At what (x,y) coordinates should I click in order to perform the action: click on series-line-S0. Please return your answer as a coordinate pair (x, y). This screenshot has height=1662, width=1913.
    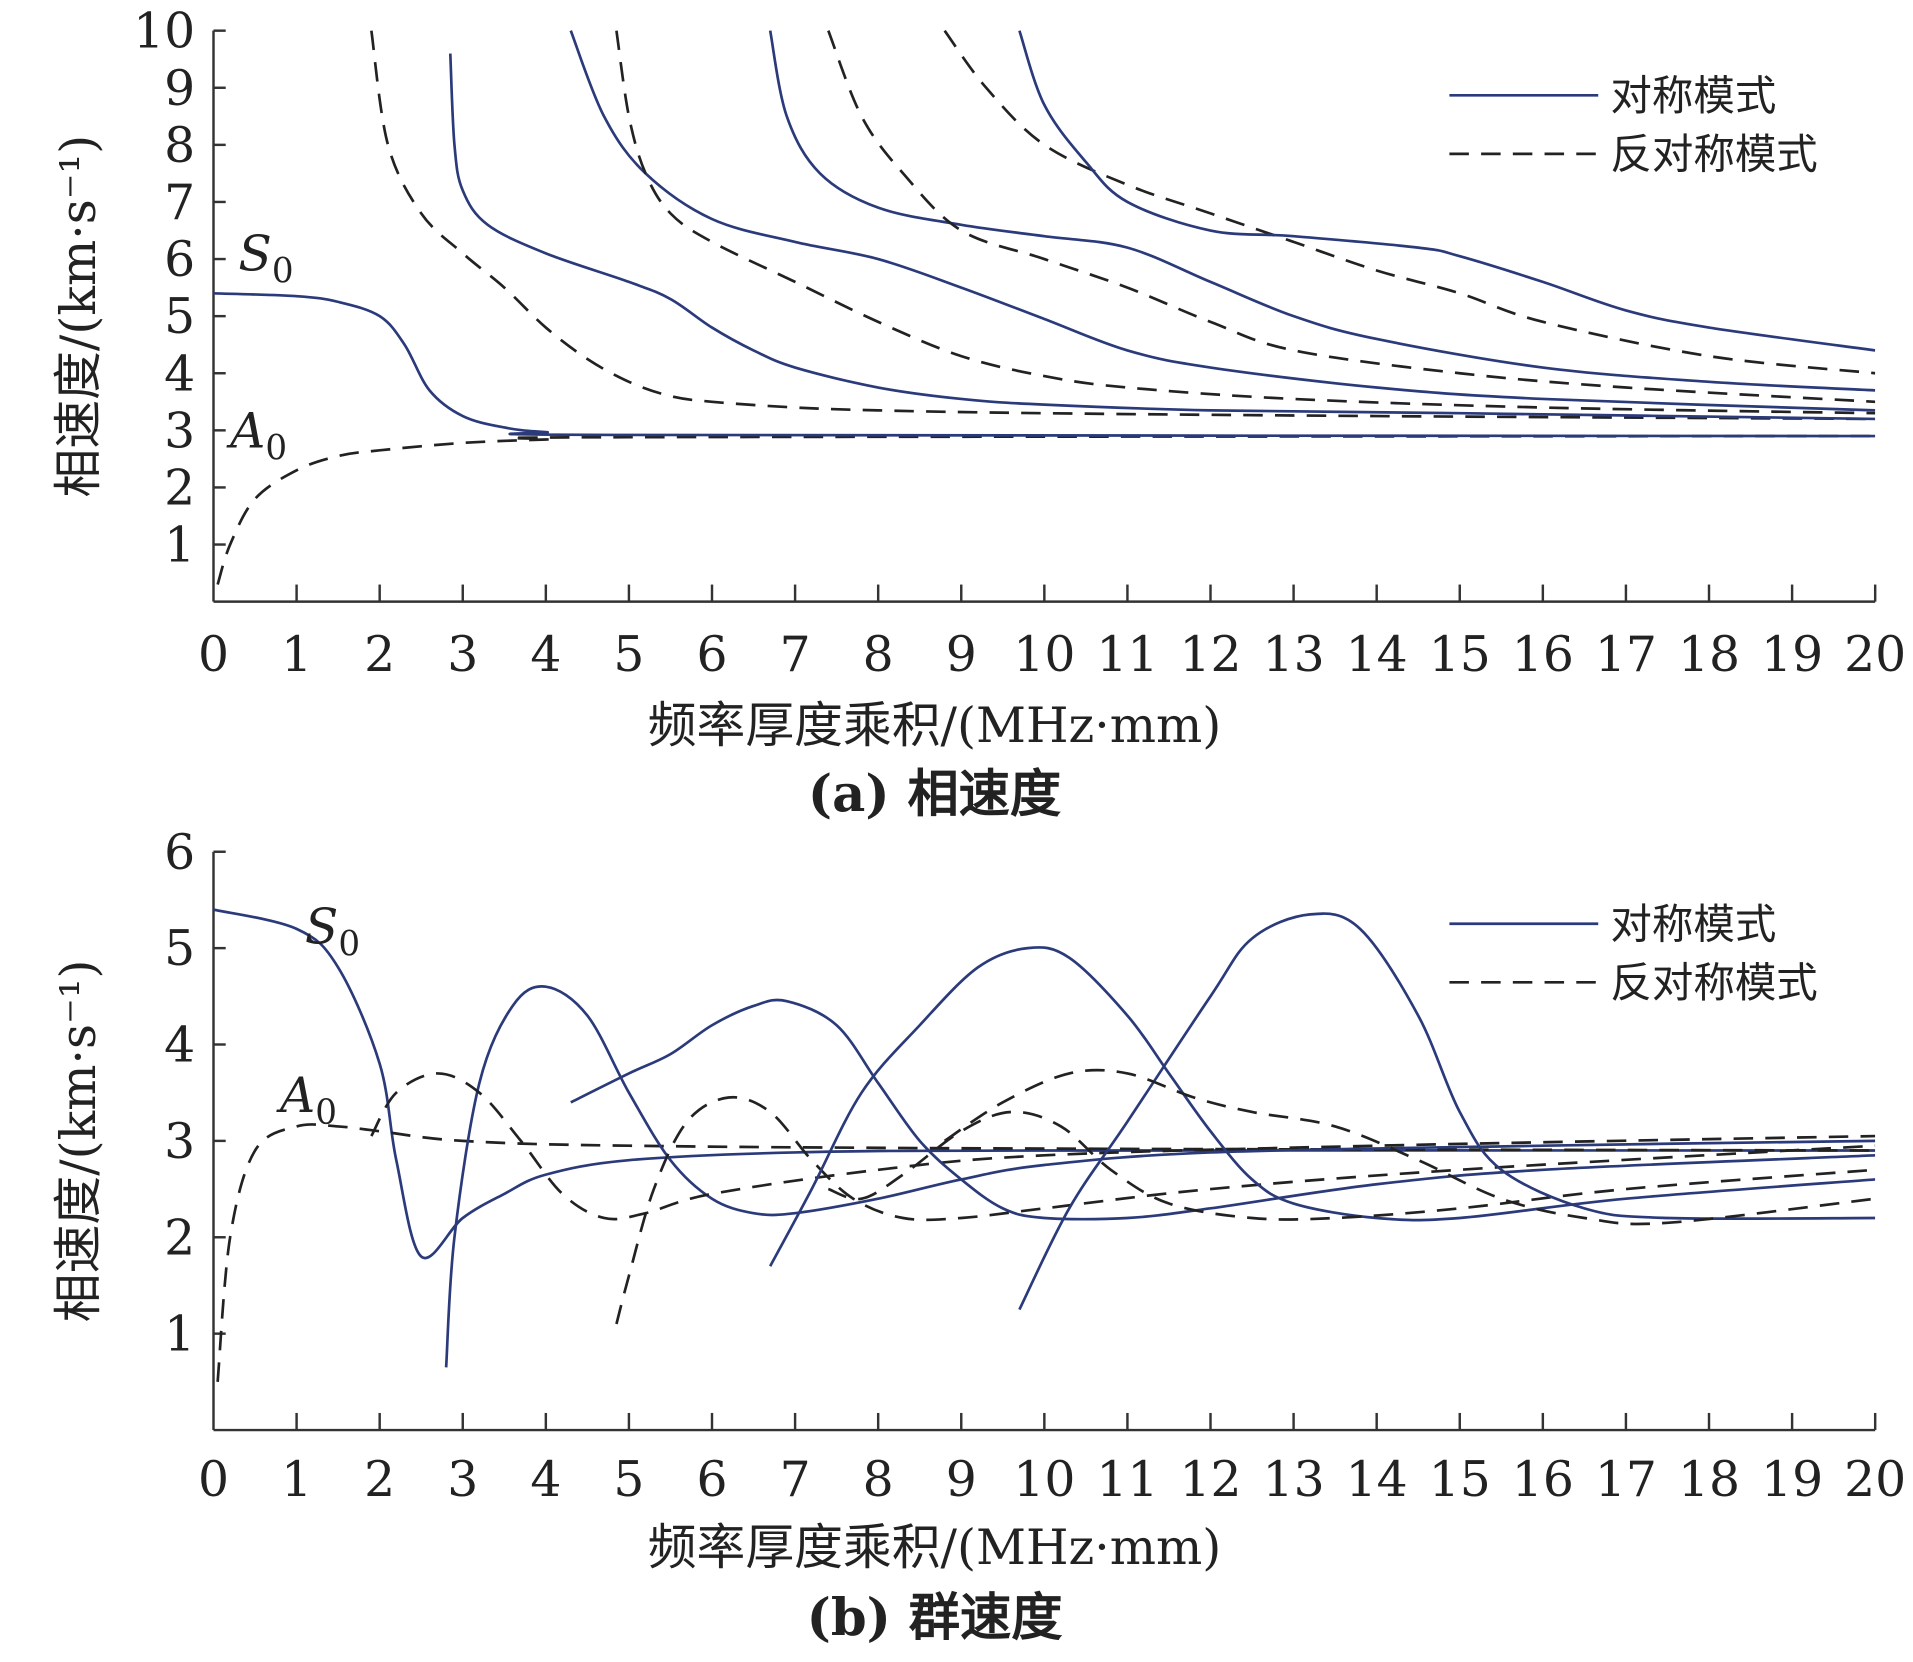
    Looking at the image, I should click on (1044, 364).